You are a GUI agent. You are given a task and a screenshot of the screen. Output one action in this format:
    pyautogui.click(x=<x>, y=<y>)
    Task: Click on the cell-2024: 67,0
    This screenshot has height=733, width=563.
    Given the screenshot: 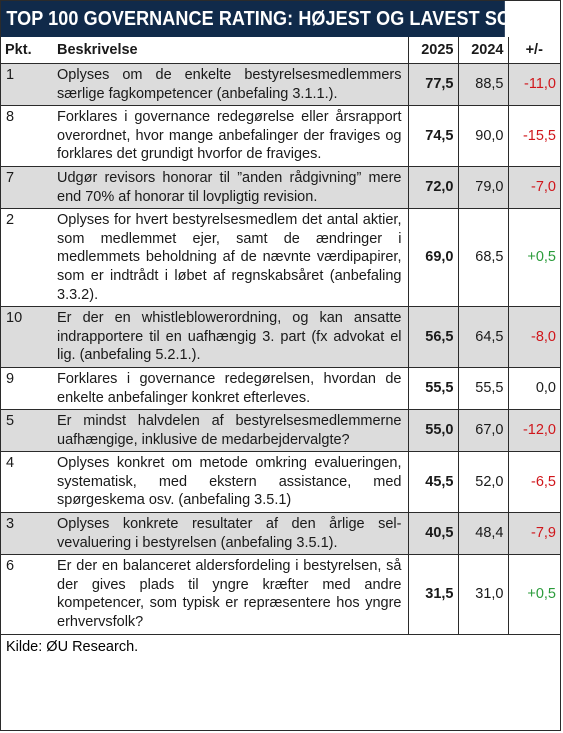 What is the action you would take?
    pyautogui.click(x=482, y=431)
    